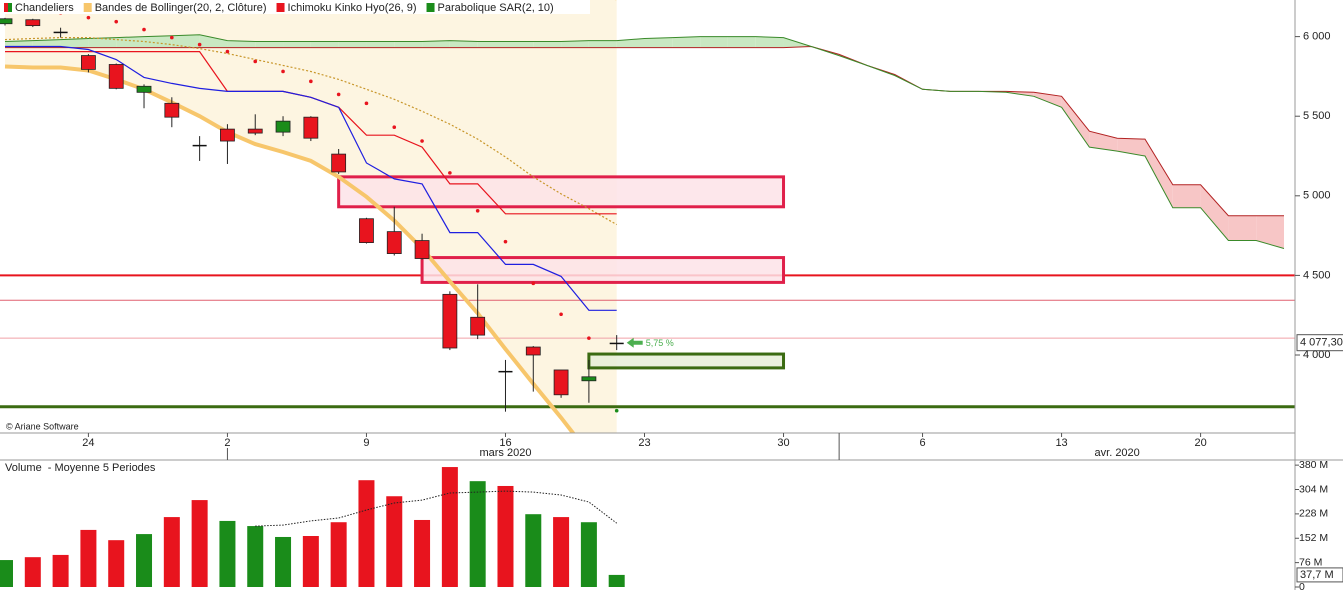  Describe the element at coordinates (1302, 585) in the screenshot. I see `y-tick-label: 0` at that location.